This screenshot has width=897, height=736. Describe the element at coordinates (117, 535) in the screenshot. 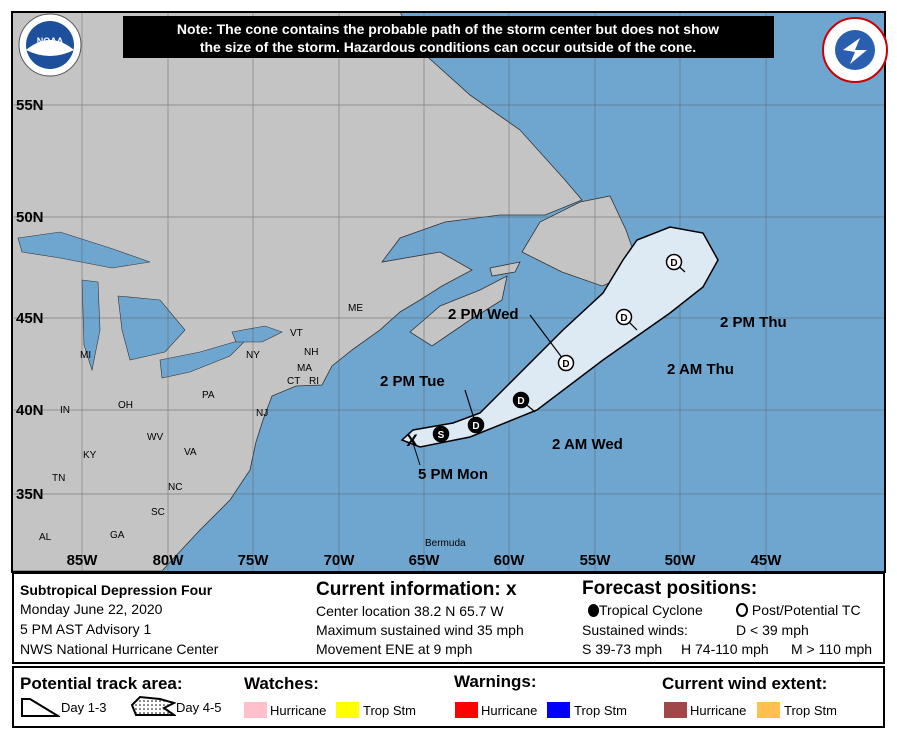

I see `place-label: GA` at that location.